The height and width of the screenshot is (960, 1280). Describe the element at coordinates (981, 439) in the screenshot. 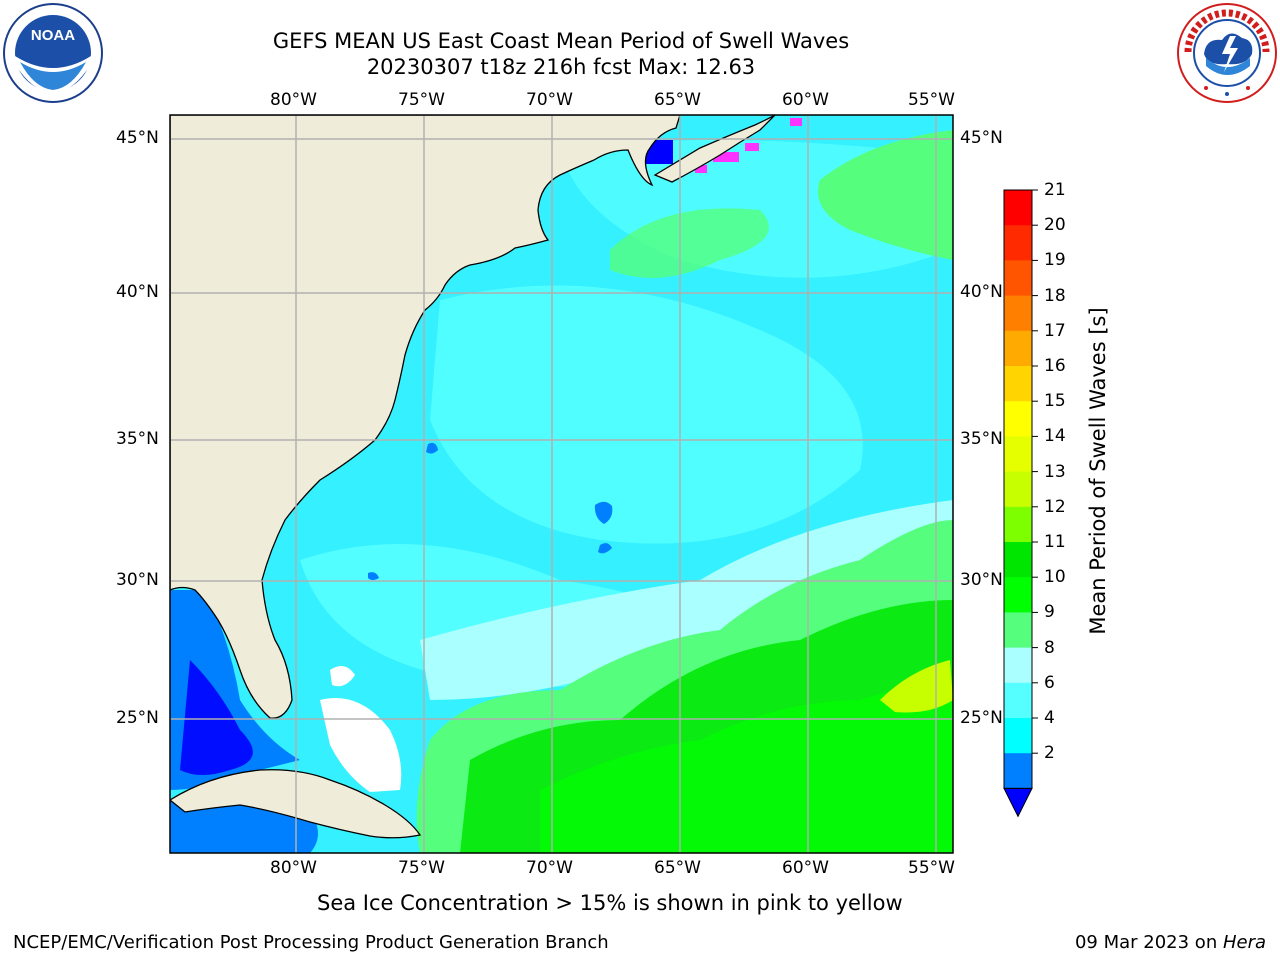

I see `lat-label-right: 35°N` at that location.